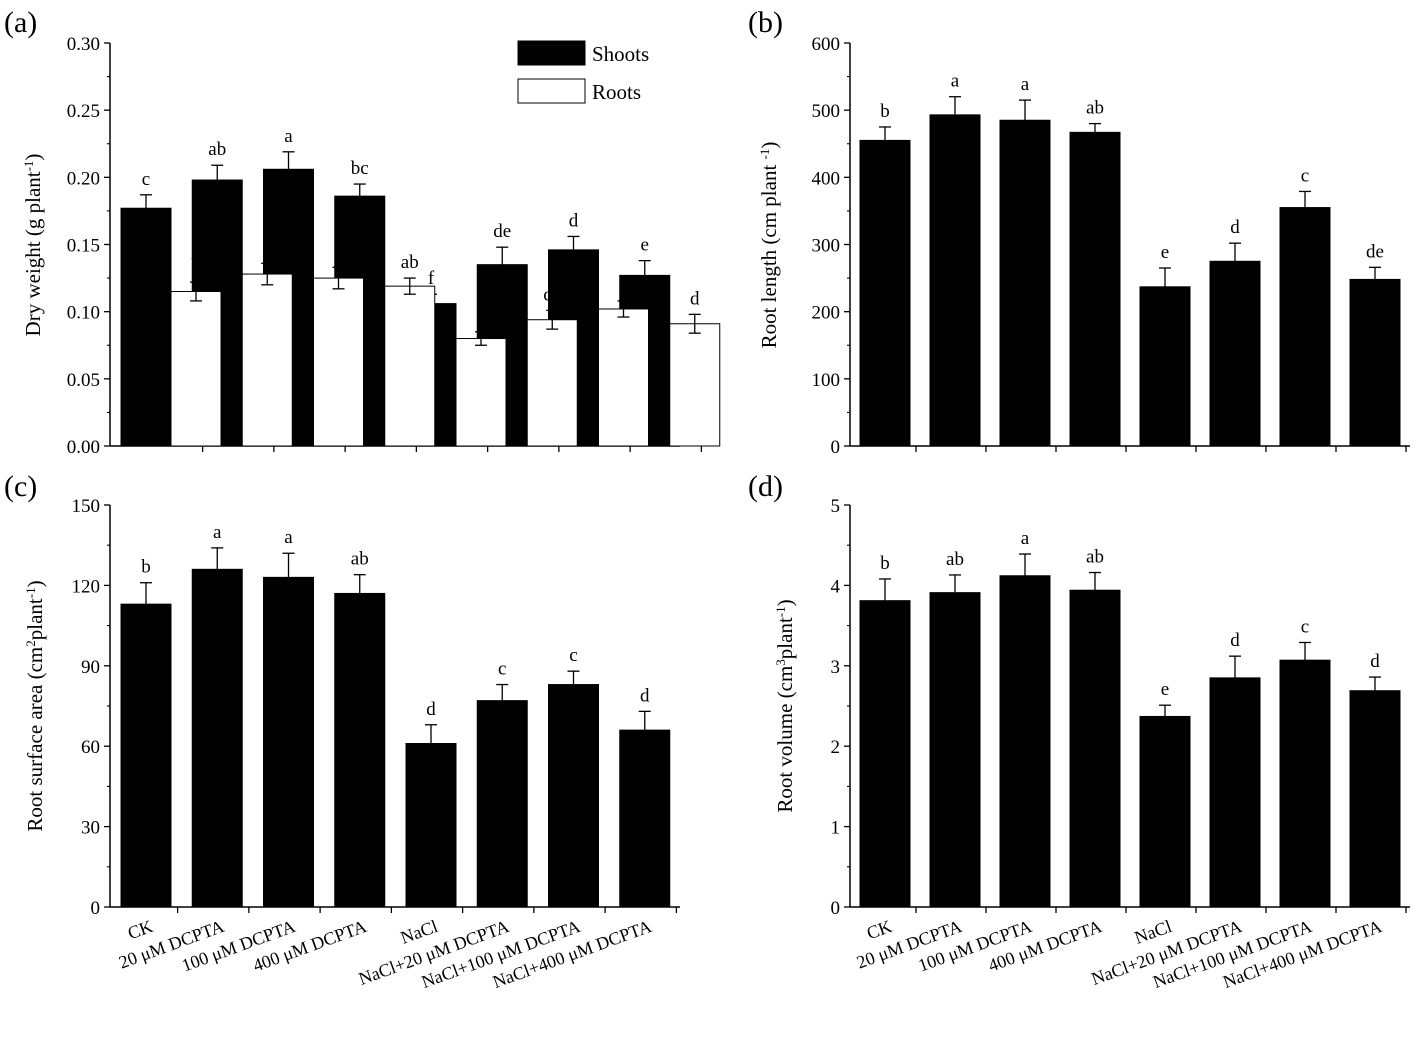 The image size is (1418, 1039). Describe the element at coordinates (836, 747) in the screenshot. I see `panel-d-ytick-label: 2` at that location.